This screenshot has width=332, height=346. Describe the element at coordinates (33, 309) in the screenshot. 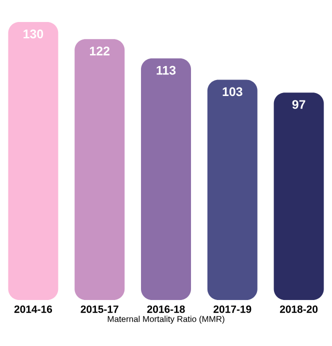

I see `x-tick-label: 2014-16` at that location.